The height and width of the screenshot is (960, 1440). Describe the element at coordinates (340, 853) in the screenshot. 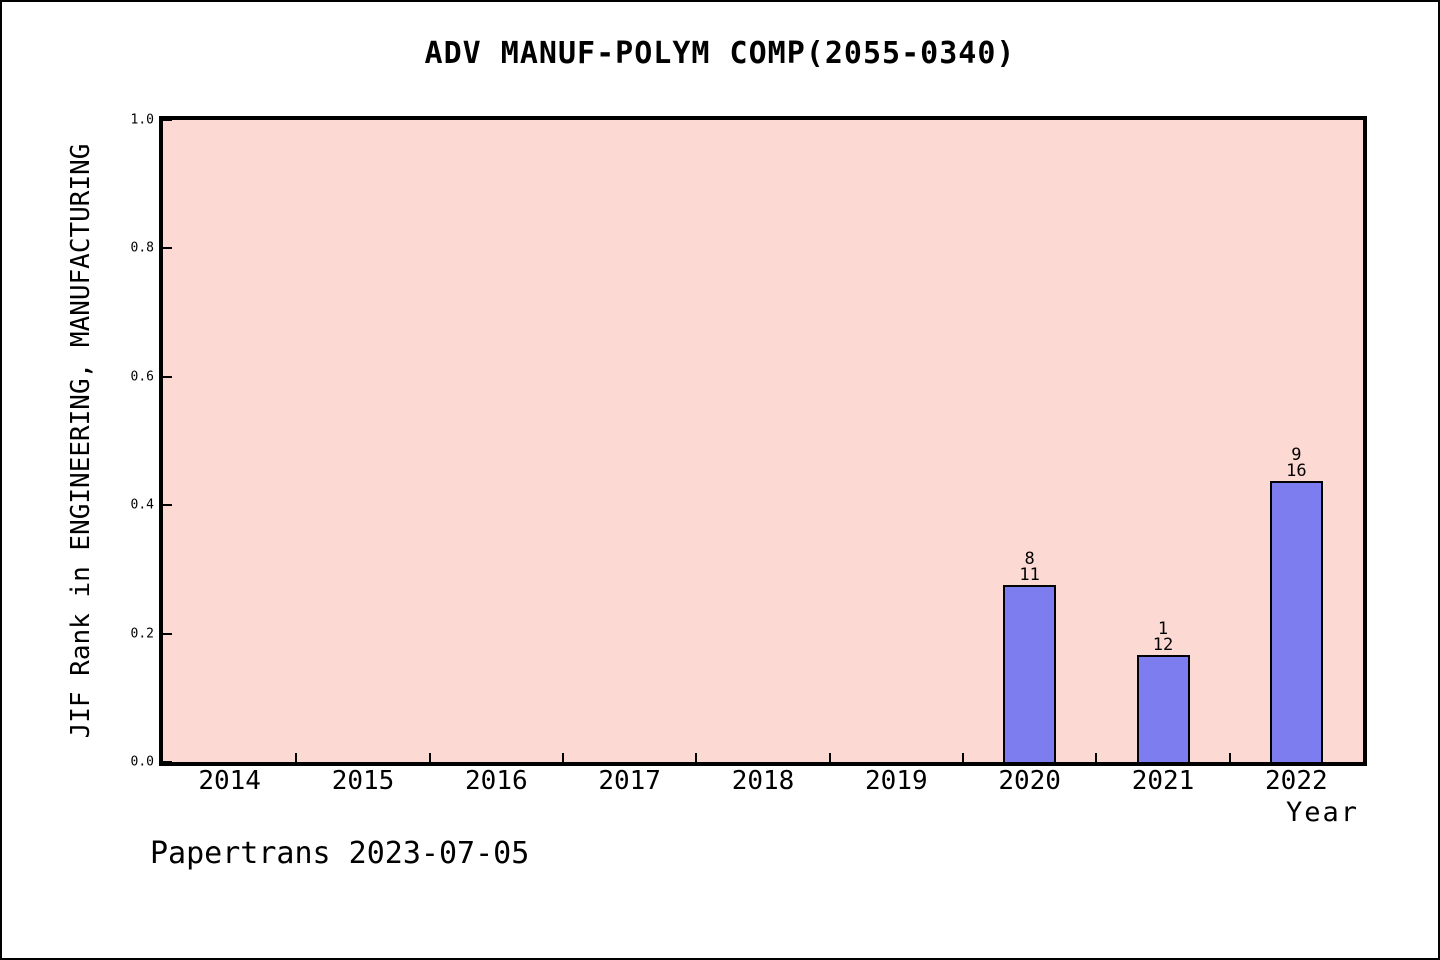

I see `footer-text: Papertrans 2023-07-05` at that location.